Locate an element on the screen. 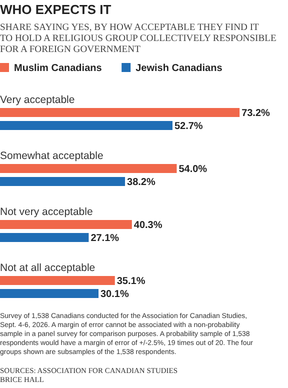  data-label: 52.7% is located at coordinates (188, 126).